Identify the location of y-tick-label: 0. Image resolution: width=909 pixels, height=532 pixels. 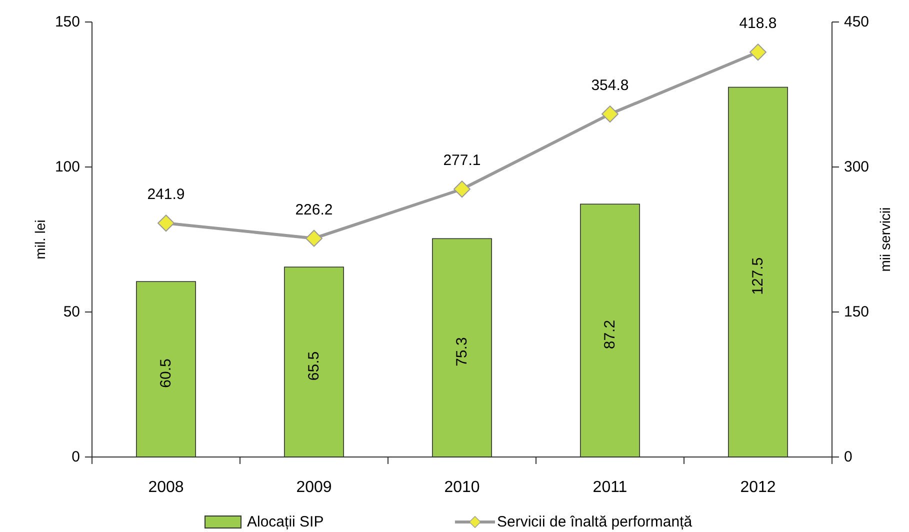
(76, 457).